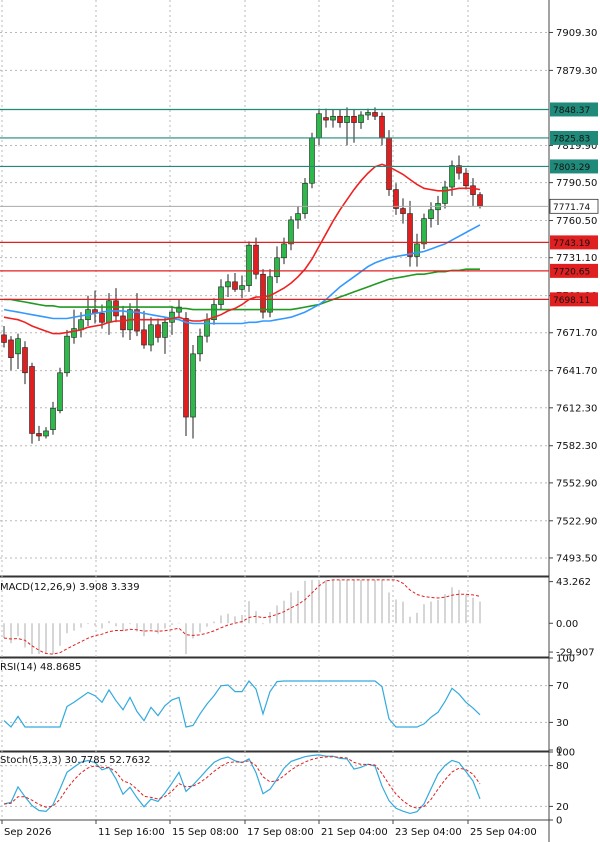 This screenshot has height=842, width=600. I want to click on rsi-y-label: 0, so click(559, 751).